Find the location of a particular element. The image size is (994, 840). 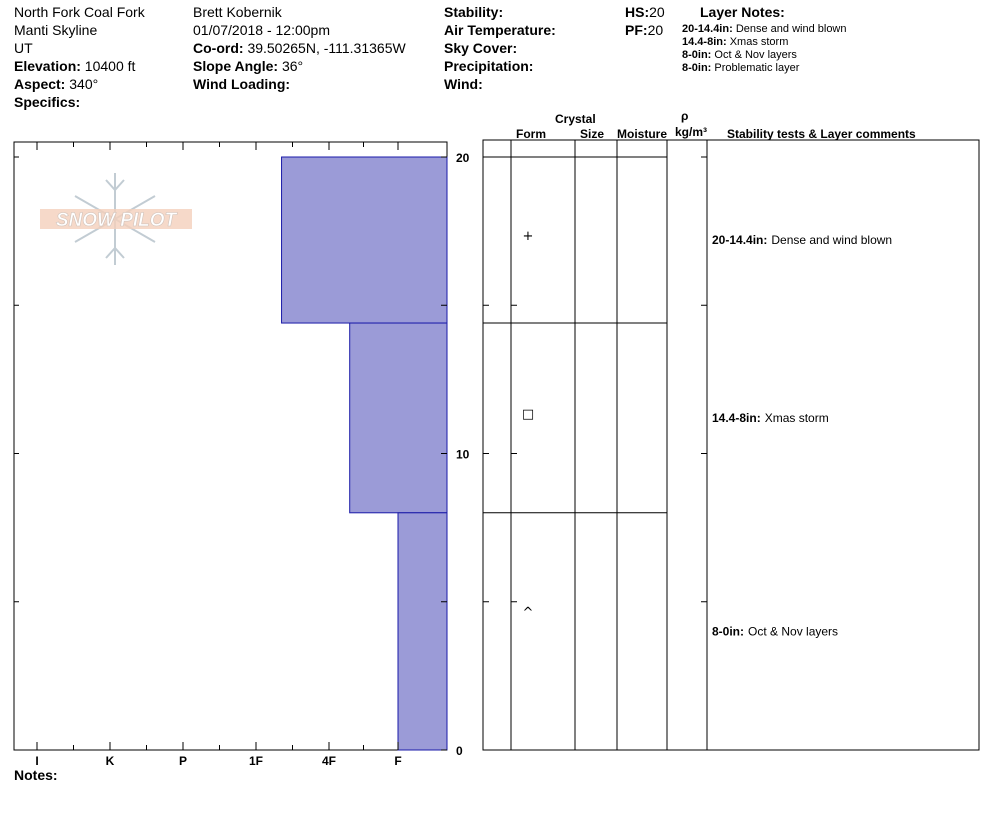

layer-notes-title: Layer Notes: is located at coordinates (742, 12).